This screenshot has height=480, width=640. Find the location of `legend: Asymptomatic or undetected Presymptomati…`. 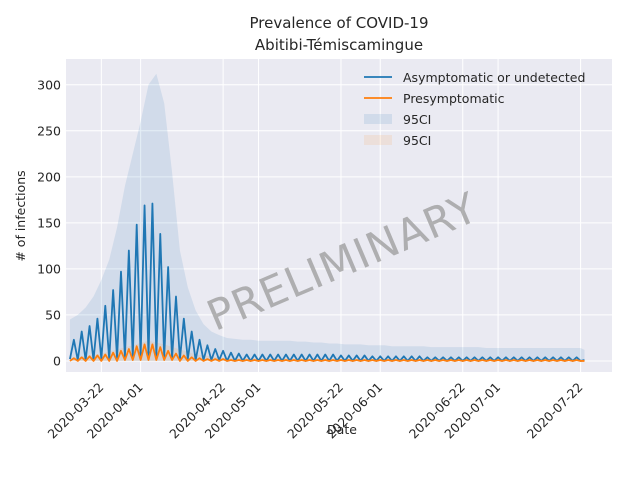

legend: Asymptomatic or undetected Presymptomati… is located at coordinates (474, 109).